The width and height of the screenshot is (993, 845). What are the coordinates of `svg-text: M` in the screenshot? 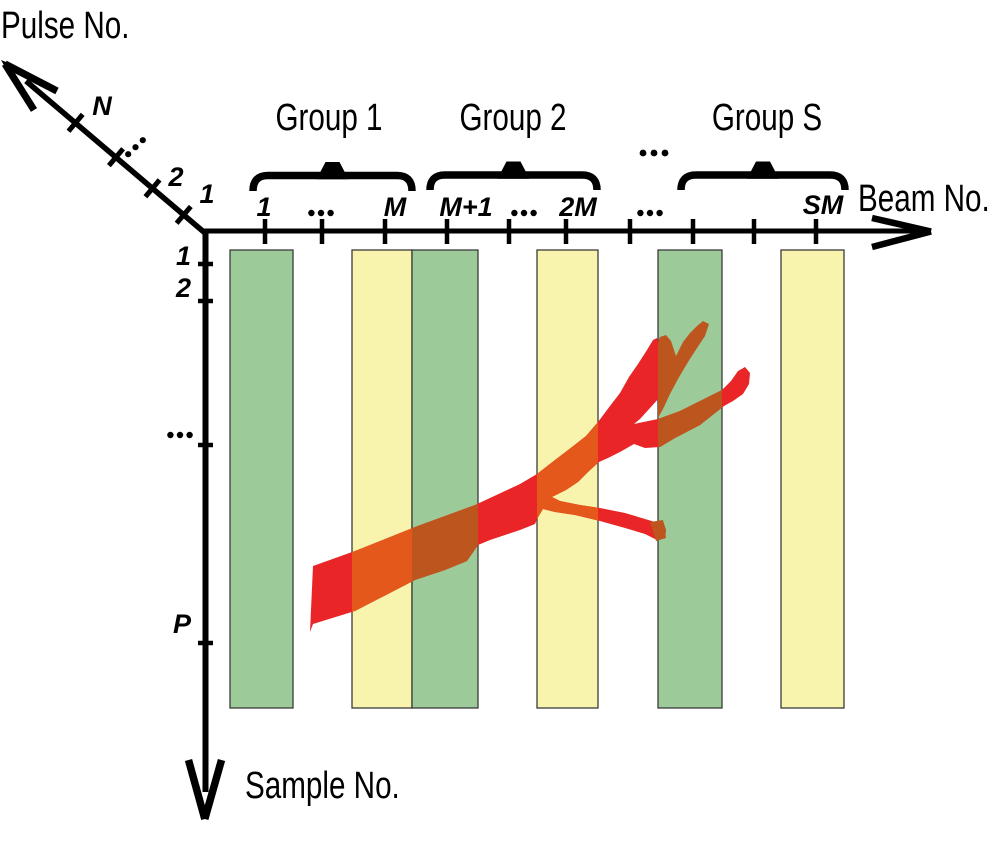 It's located at (395, 207).